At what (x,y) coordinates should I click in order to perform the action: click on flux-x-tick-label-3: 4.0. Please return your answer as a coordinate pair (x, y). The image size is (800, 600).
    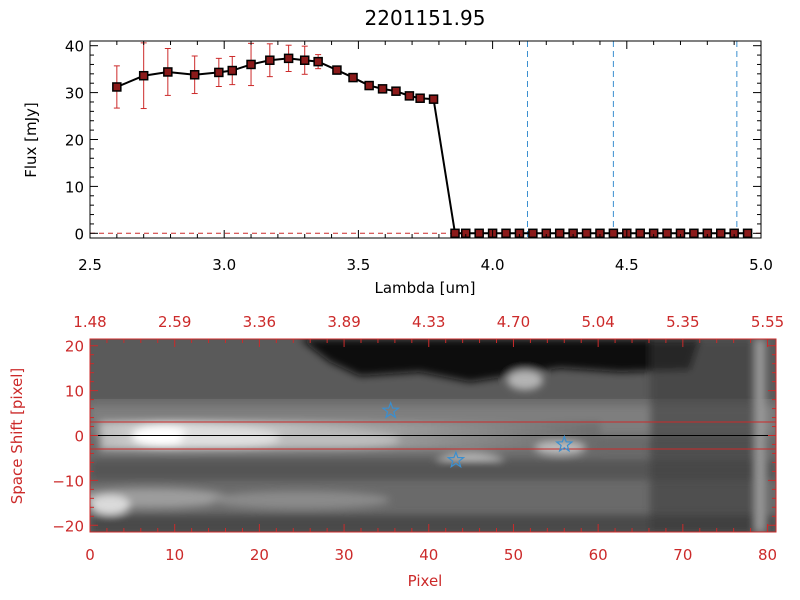
    Looking at the image, I should click on (493, 265).